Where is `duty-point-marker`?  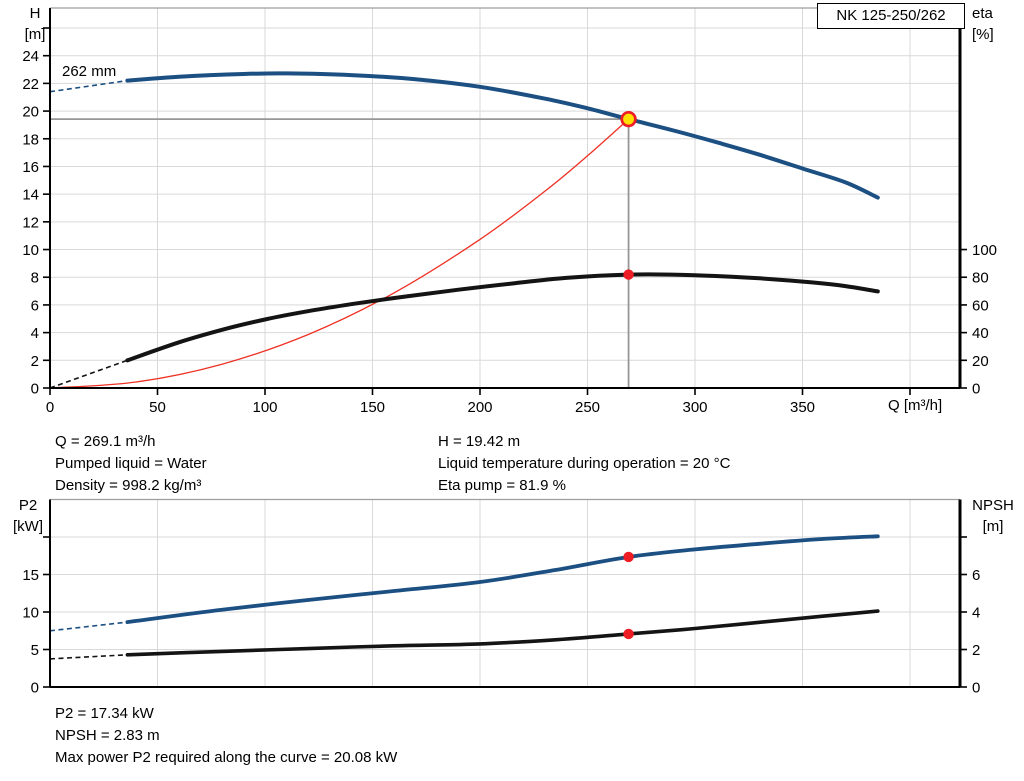 duty-point-marker is located at coordinates (628, 119).